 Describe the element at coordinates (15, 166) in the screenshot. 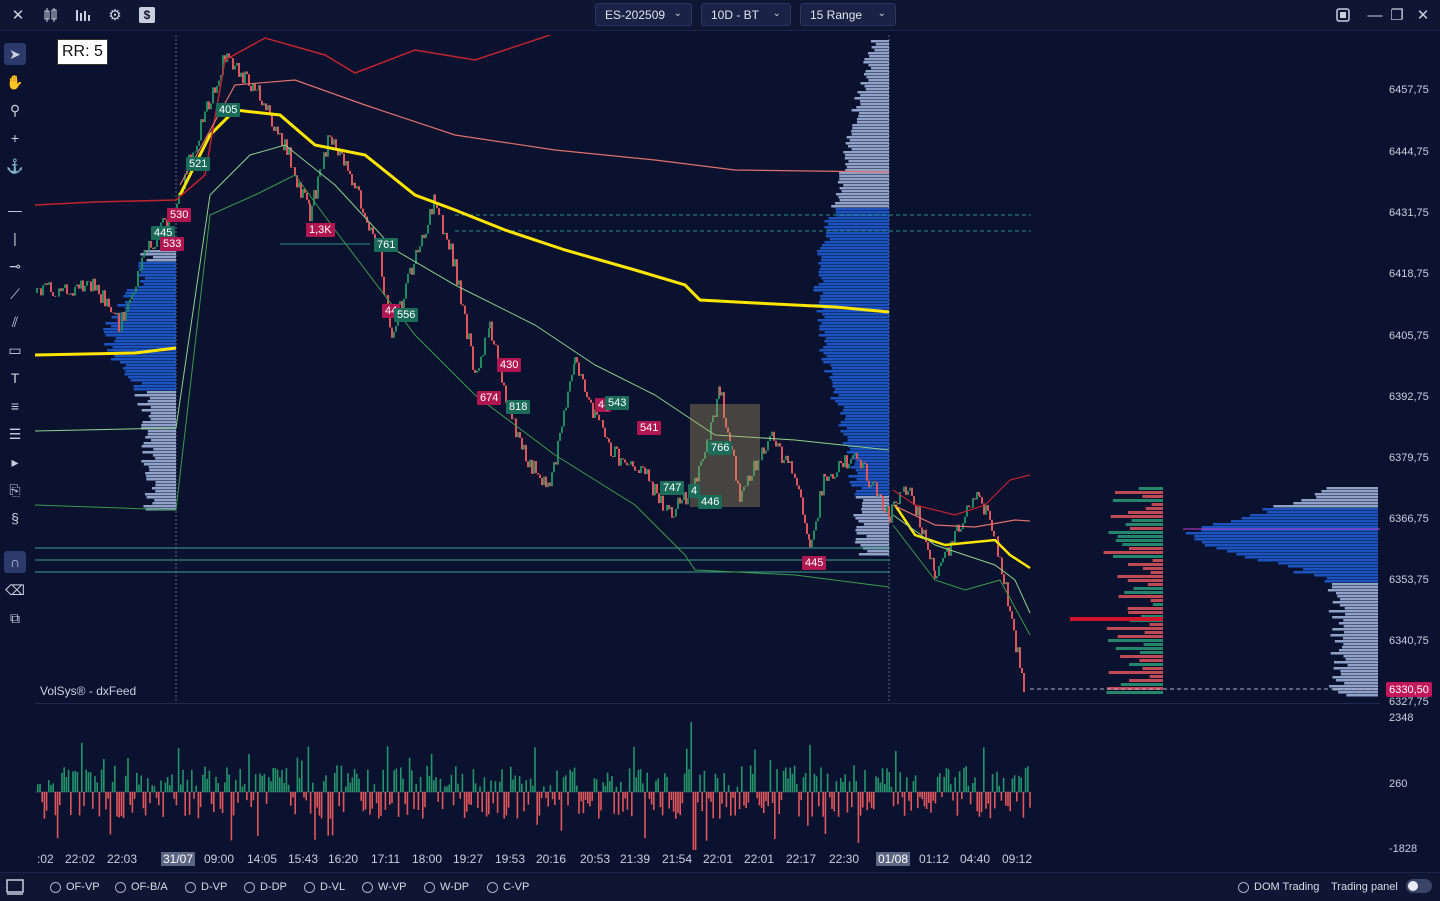

I see `anchor-icon: ⚓` at that location.